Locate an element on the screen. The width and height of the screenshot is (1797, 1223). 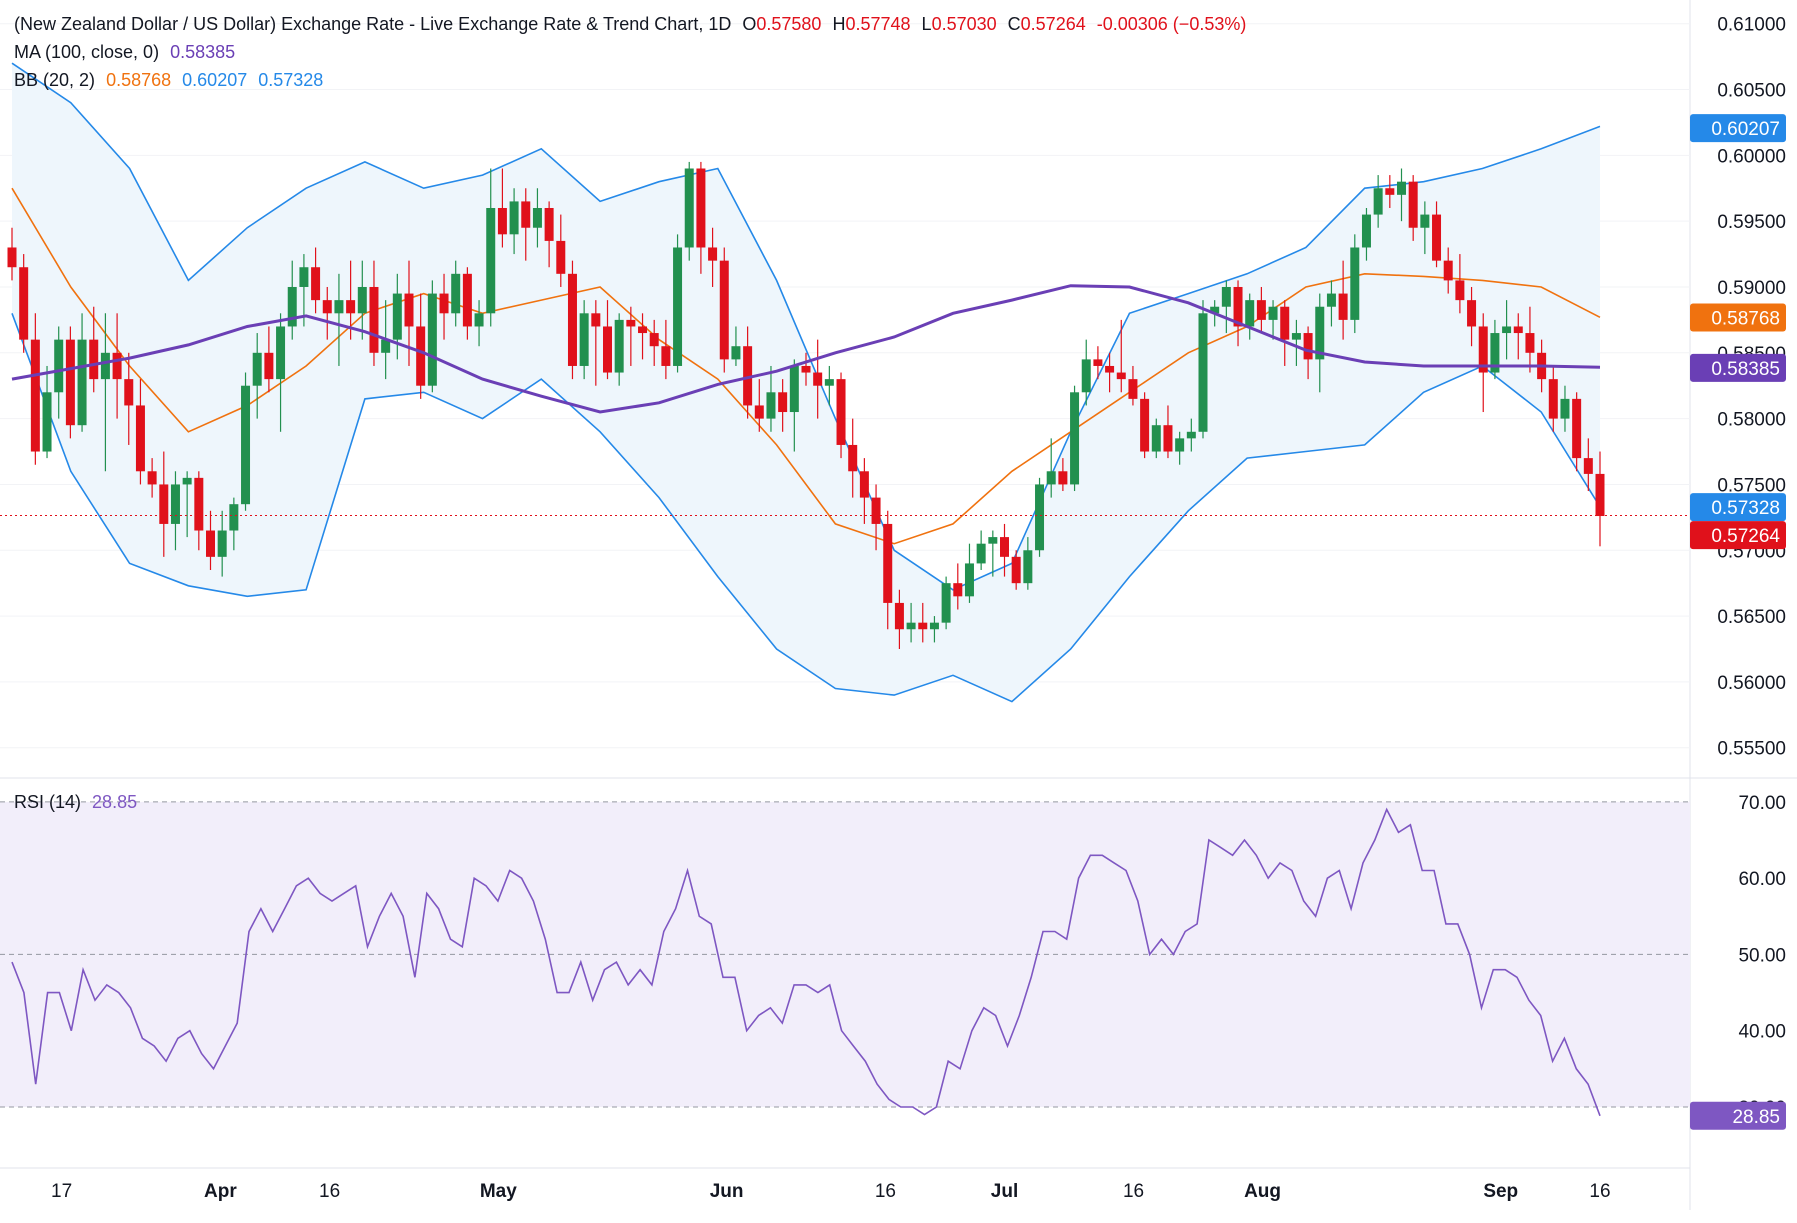
bb-label: BB (20, 2) is located at coordinates (55, 80).